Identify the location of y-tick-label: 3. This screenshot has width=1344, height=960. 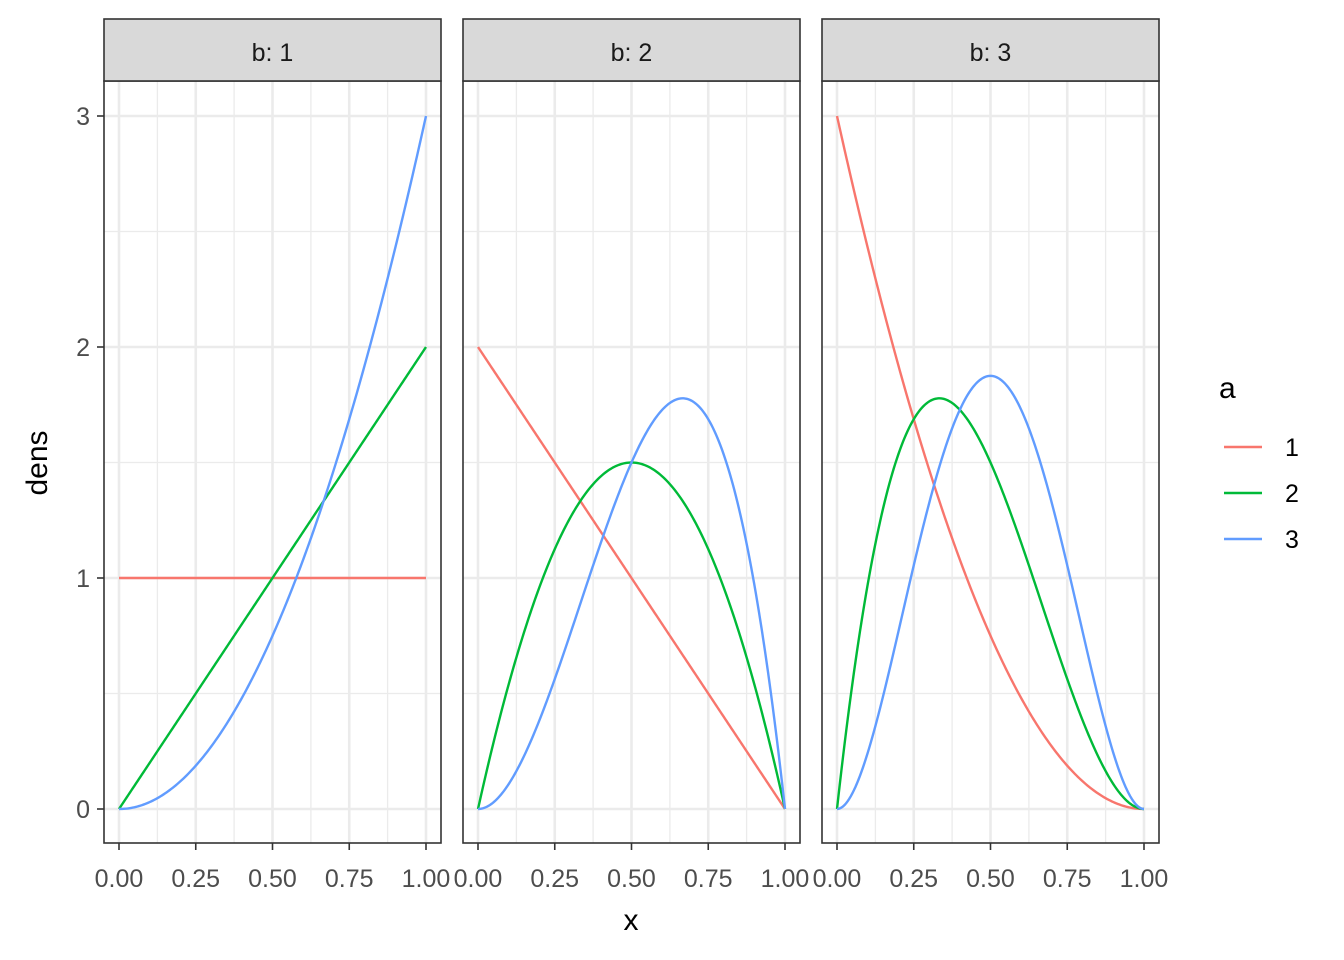
(83, 117).